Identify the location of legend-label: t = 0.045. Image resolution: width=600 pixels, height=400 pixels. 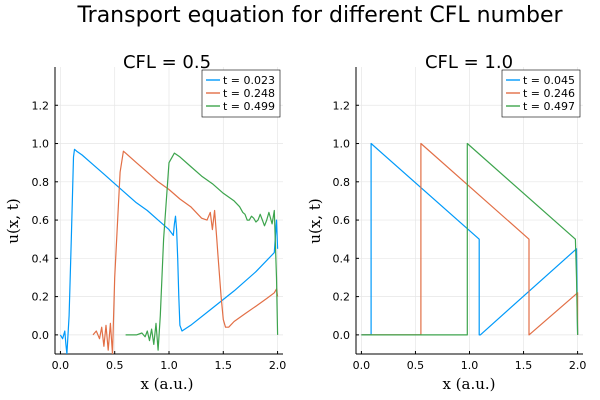
(549, 80).